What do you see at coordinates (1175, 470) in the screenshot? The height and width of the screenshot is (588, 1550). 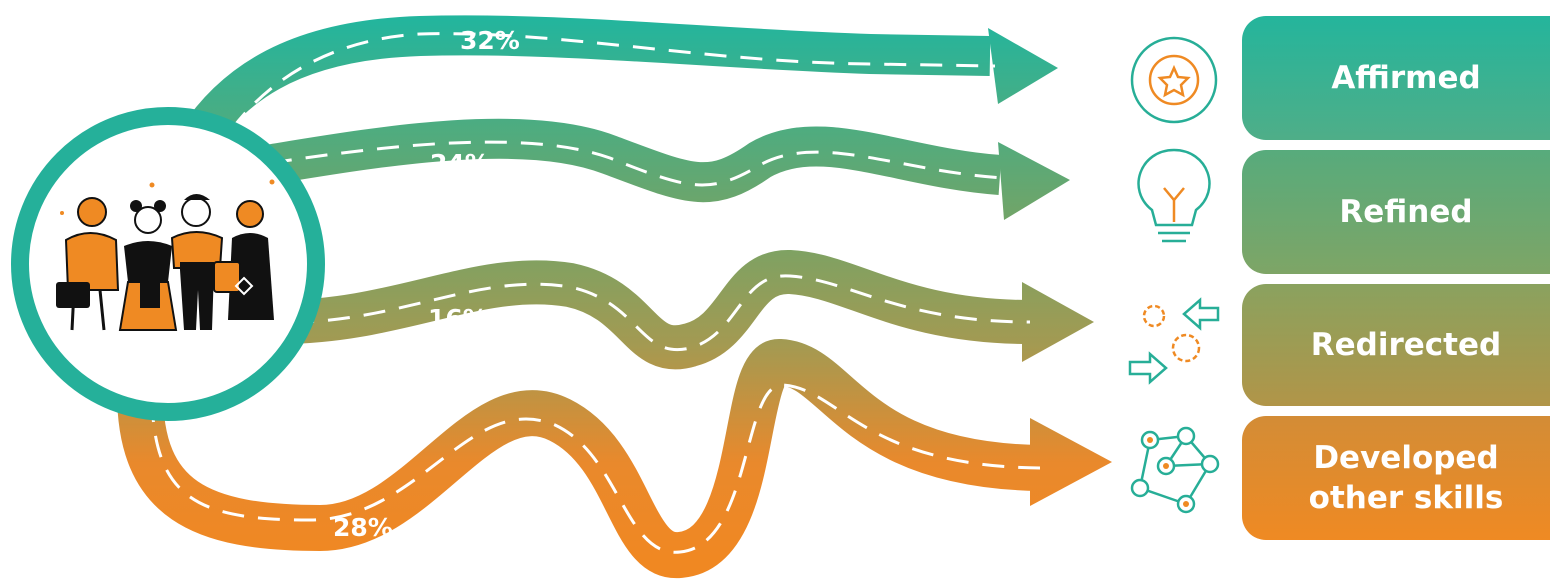 I see `network-nodes-icon` at bounding box center [1175, 470].